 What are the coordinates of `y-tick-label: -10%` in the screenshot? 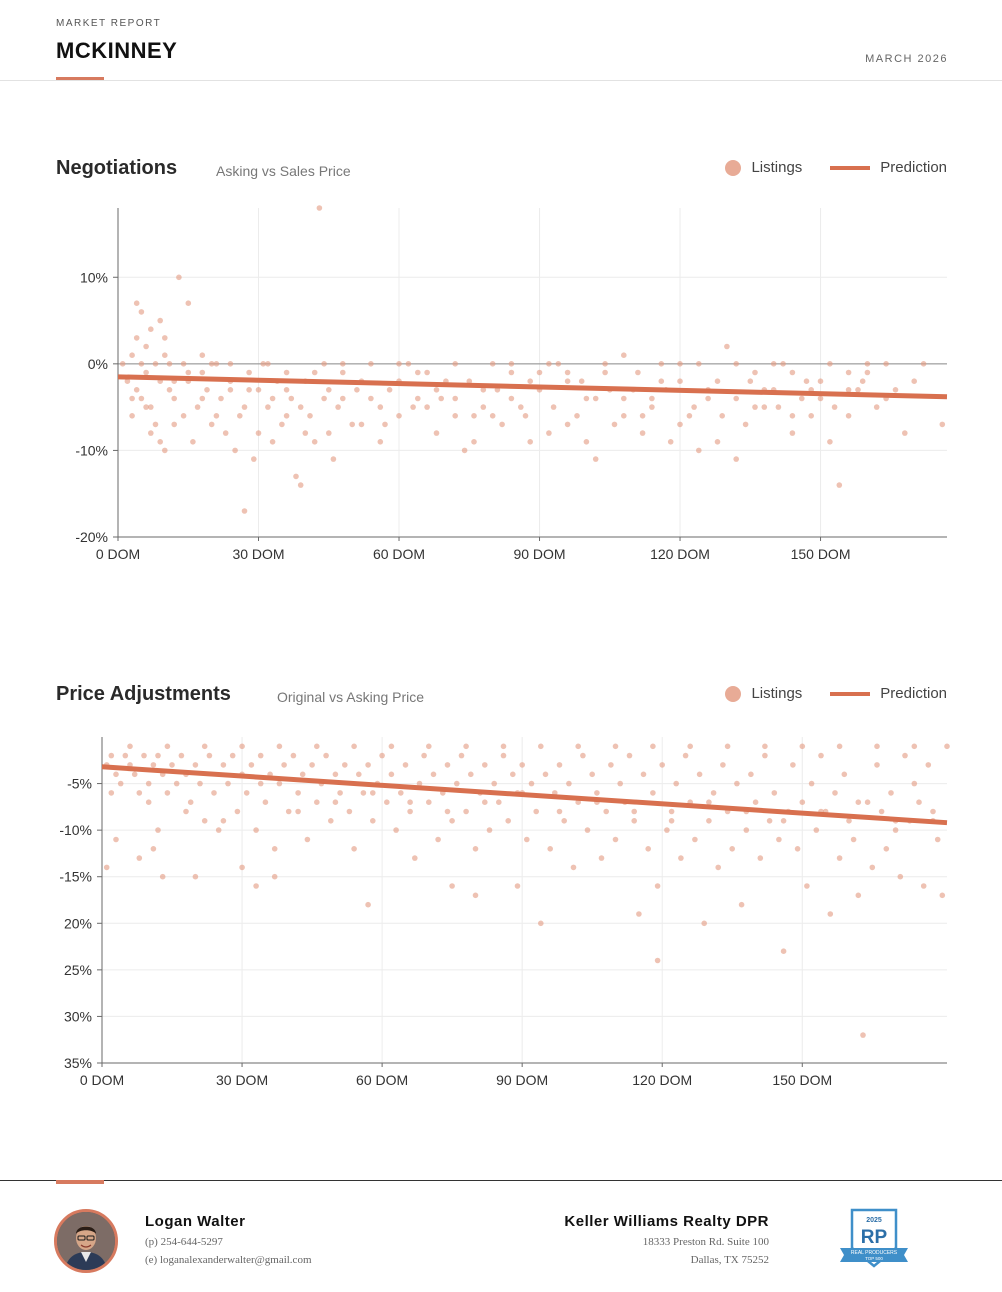 It's located at (75, 830).